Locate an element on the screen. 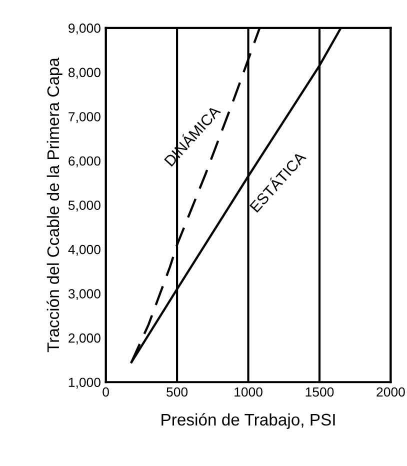 Image resolution: width=407 pixels, height=466 pixels. y-tick-label: 7,000 is located at coordinates (84, 117).